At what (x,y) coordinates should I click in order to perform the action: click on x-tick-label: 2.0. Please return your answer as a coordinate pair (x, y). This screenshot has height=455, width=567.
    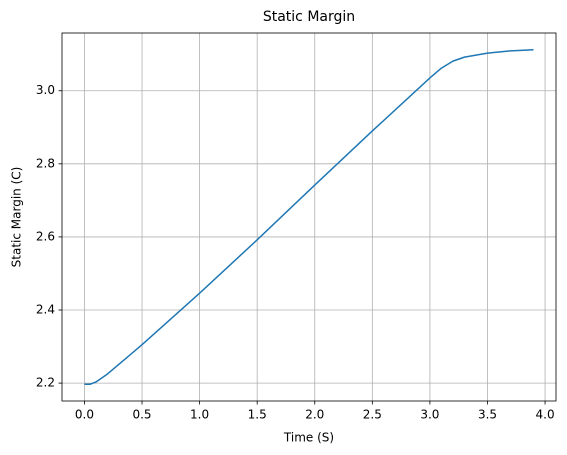
    Looking at the image, I should click on (314, 415).